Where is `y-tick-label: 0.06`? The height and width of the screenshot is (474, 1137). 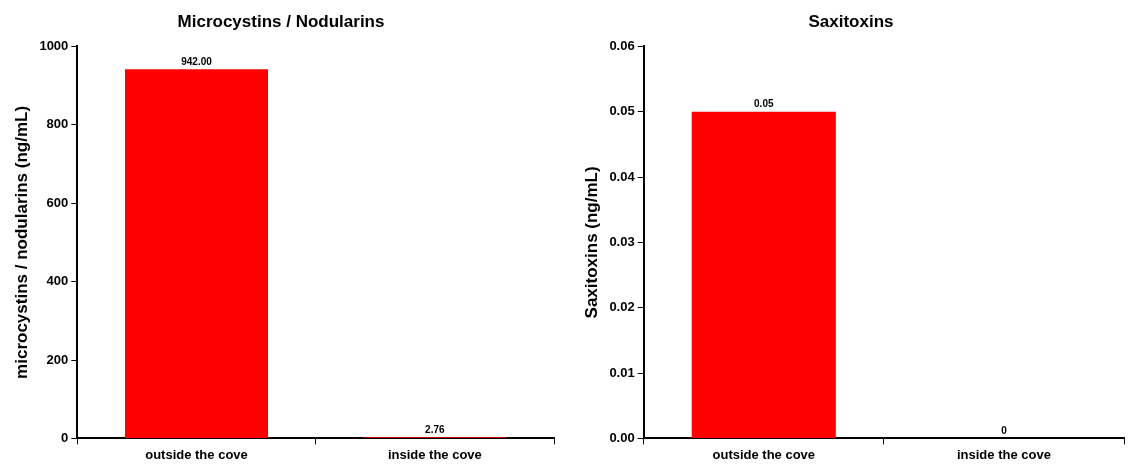
y-tick-label: 0.06 is located at coordinates (622, 45).